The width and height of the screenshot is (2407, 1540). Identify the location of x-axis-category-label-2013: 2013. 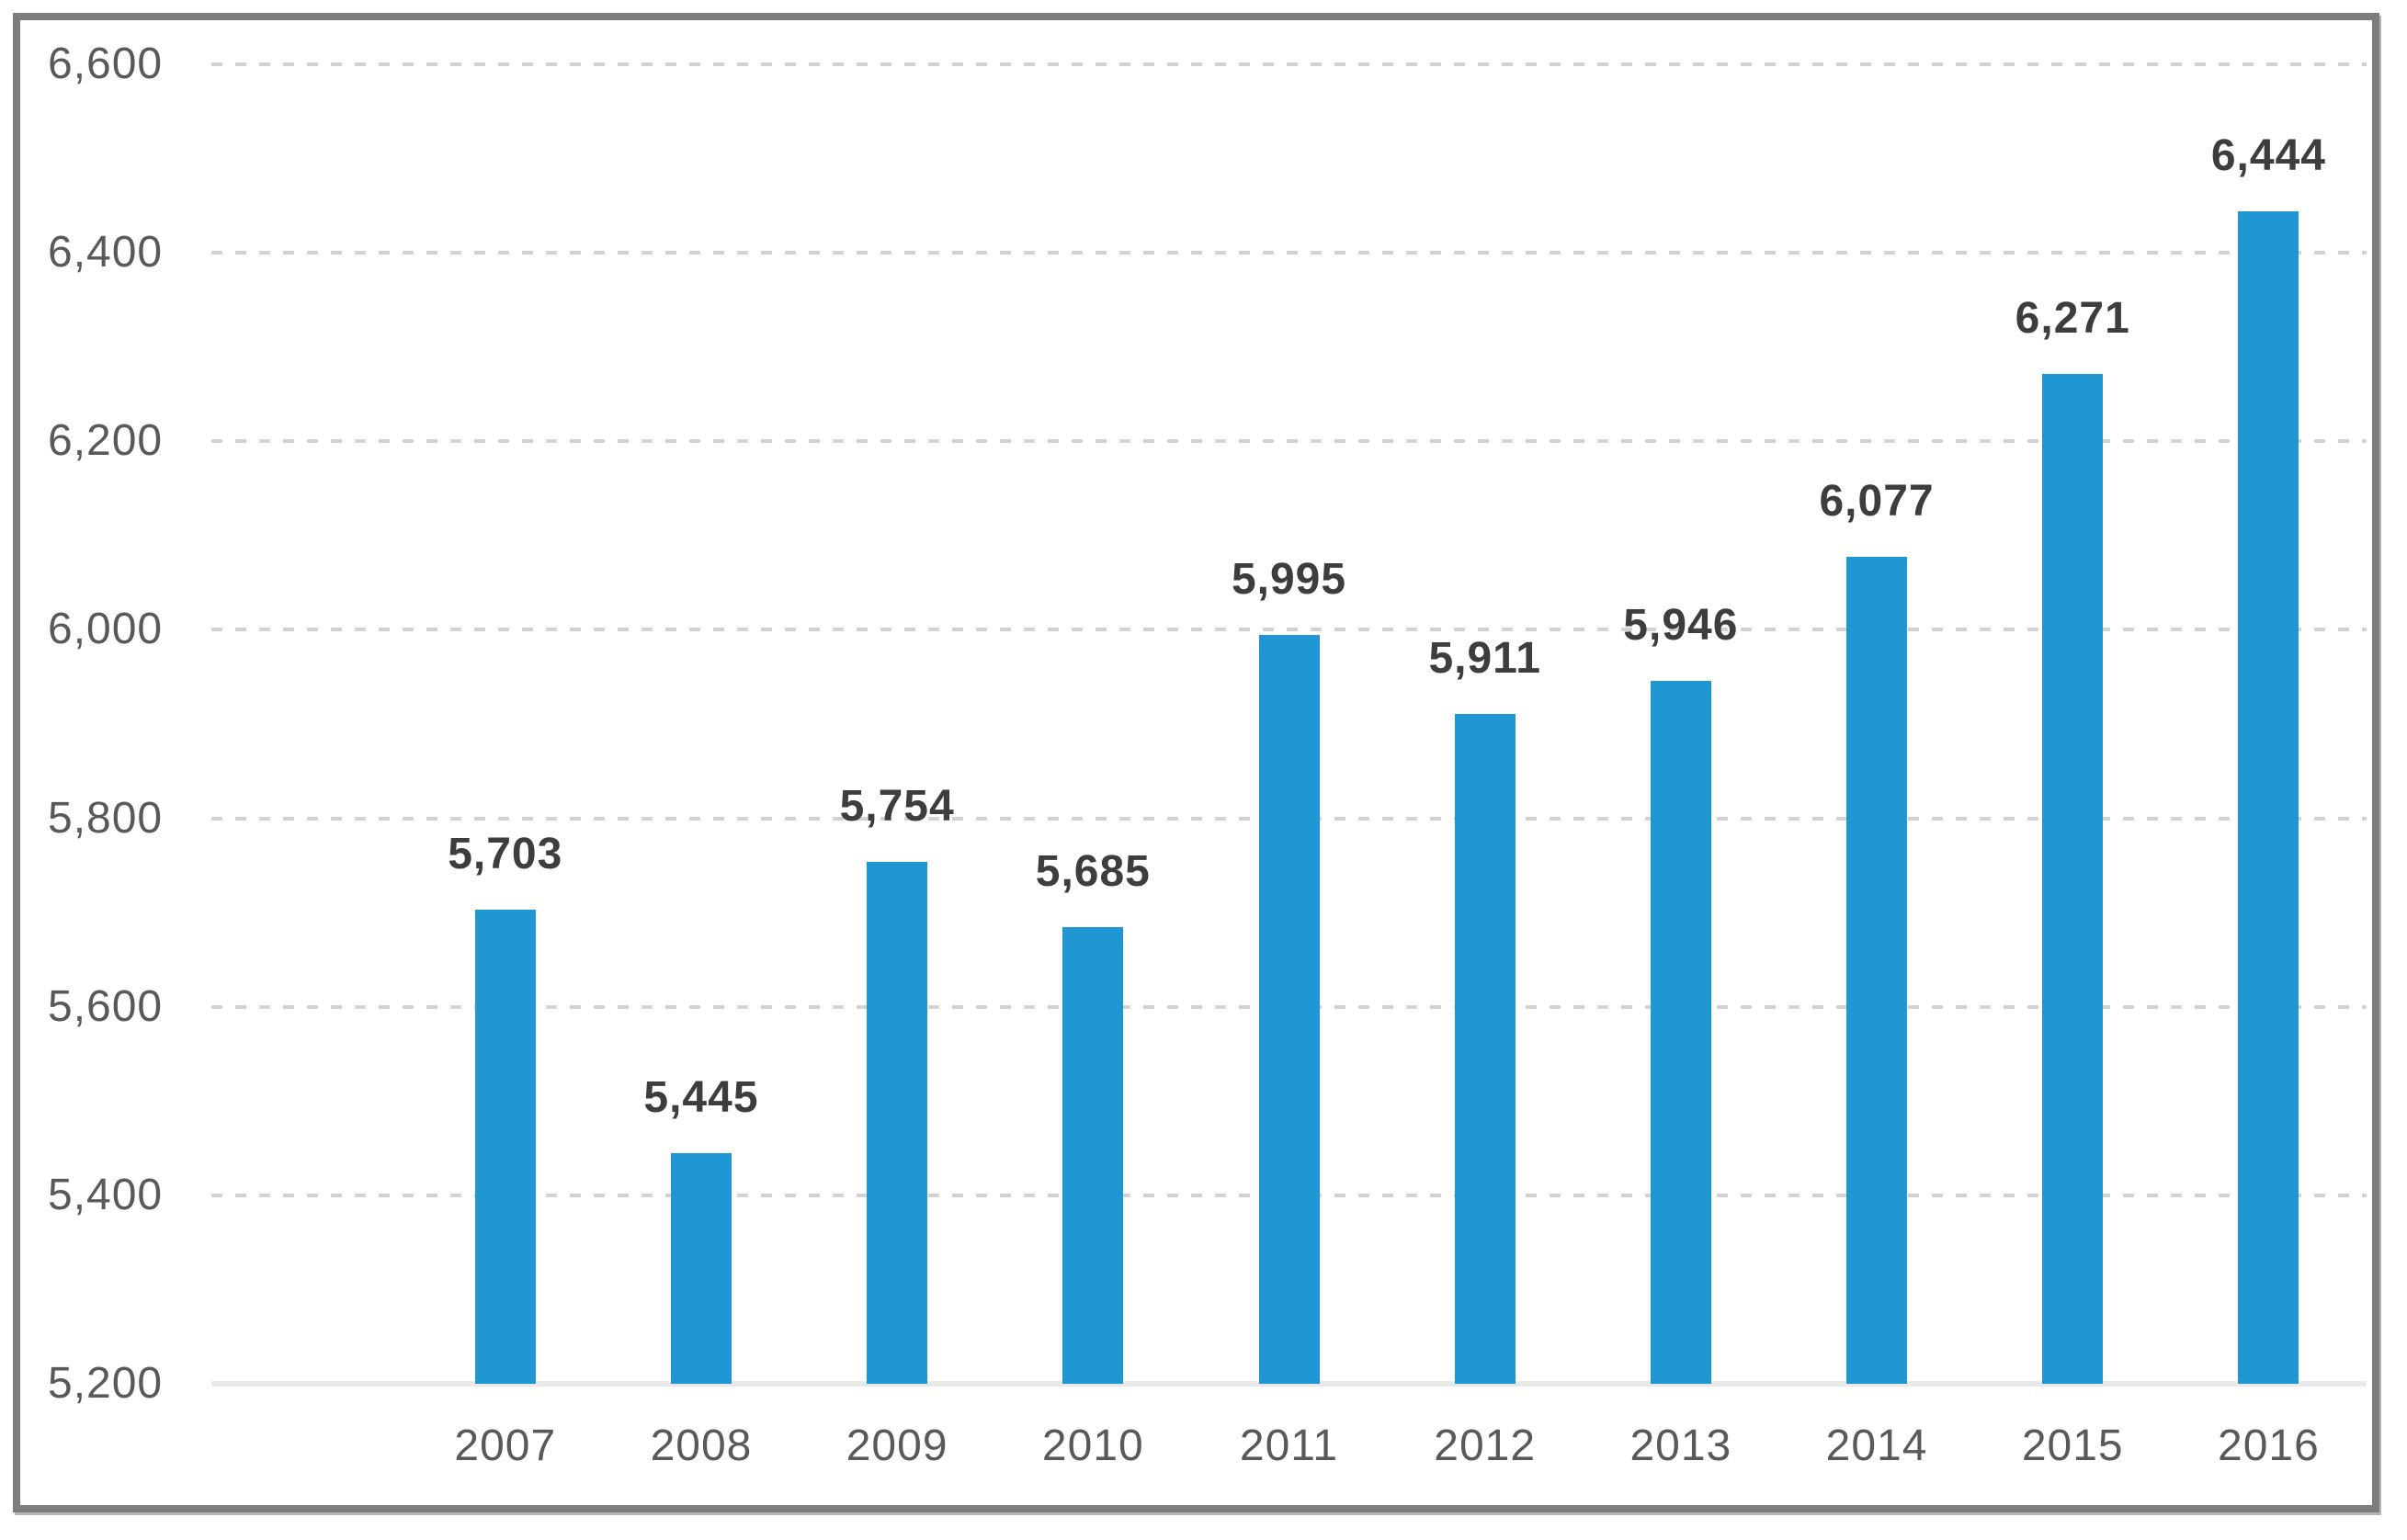
(1680, 1445).